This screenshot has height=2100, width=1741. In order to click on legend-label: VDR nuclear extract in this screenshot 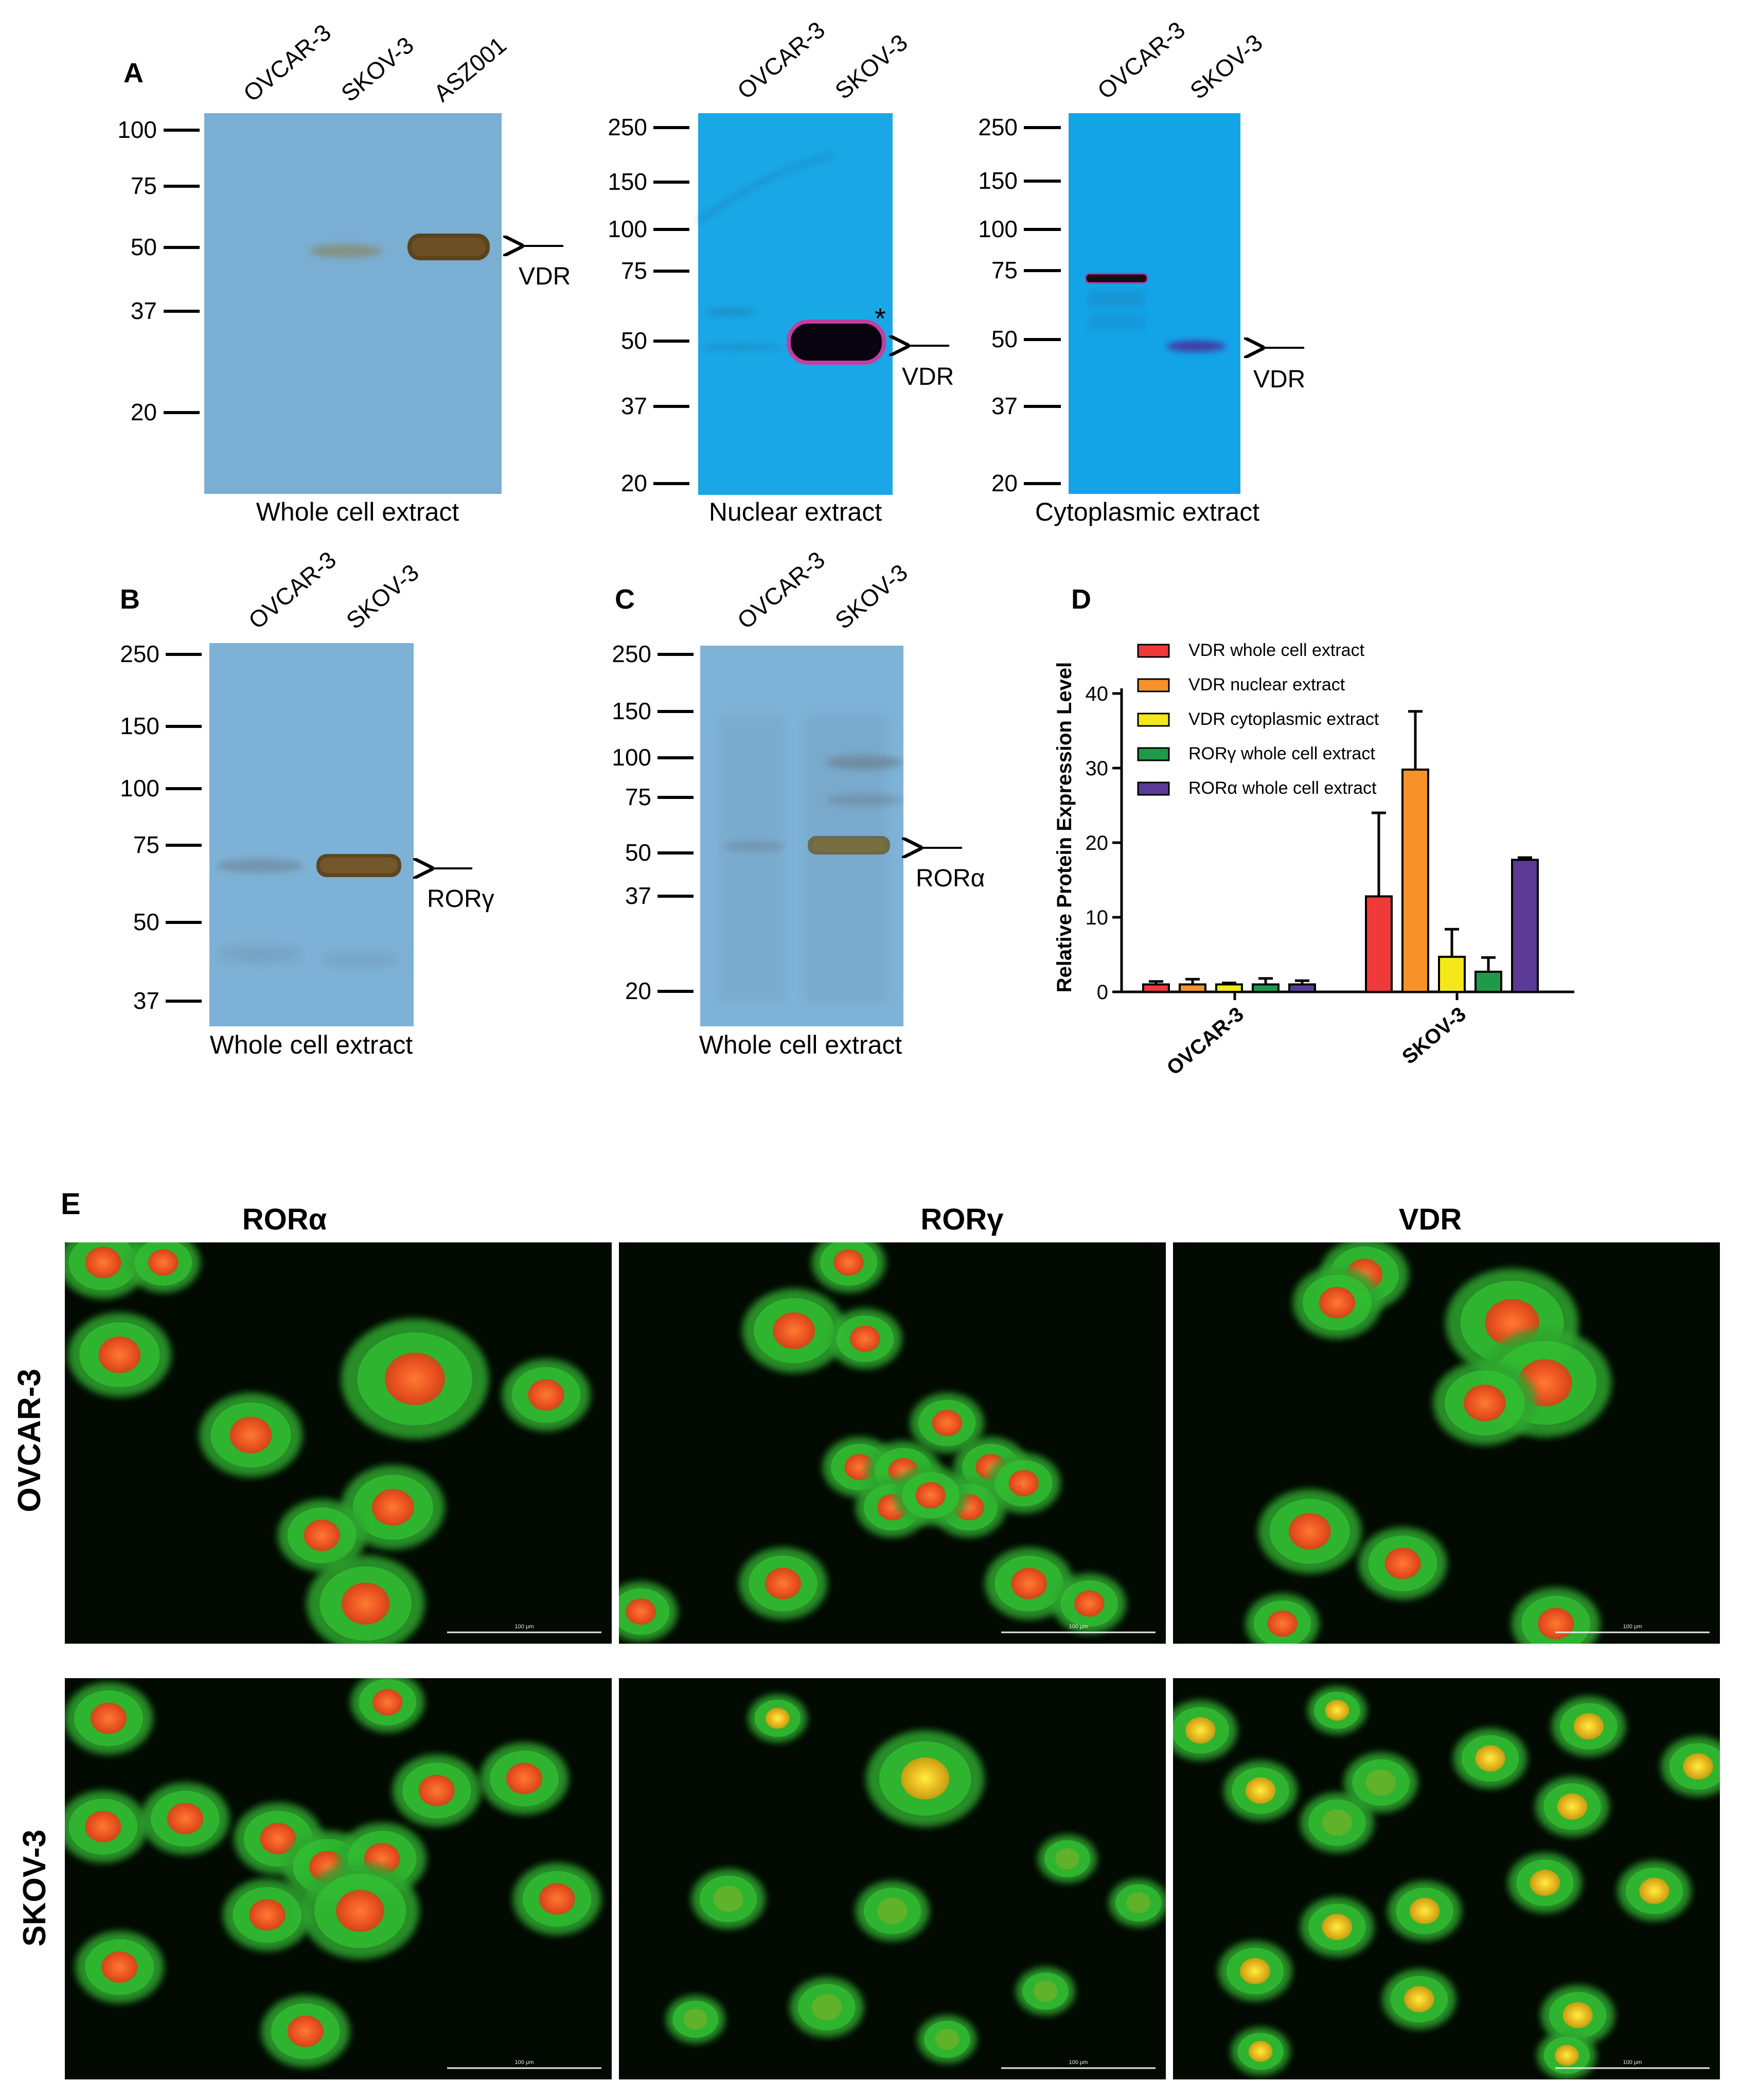, I will do `click(1266, 685)`.